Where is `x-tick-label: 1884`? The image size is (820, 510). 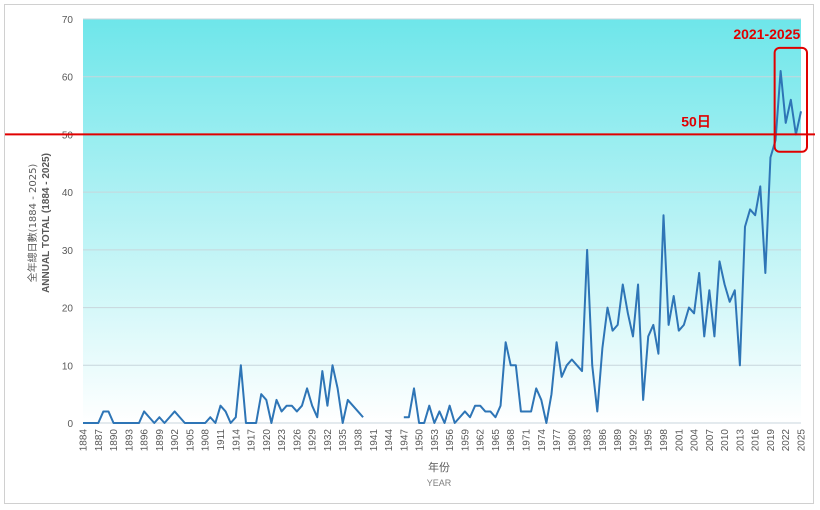
x-tick-label: 1884 is located at coordinates (84, 440).